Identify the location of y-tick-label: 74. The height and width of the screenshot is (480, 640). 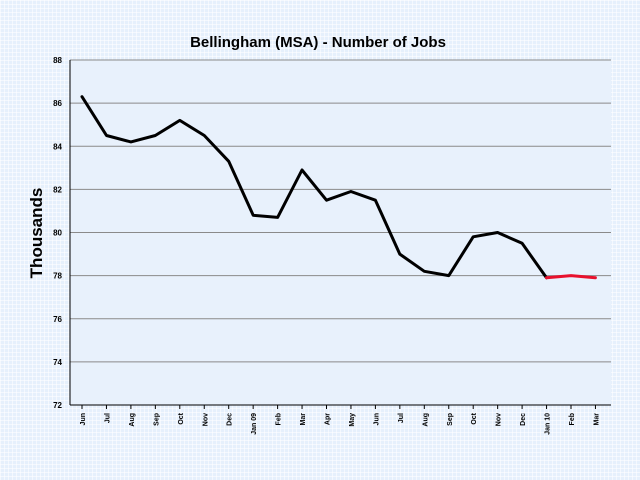
(57, 362).